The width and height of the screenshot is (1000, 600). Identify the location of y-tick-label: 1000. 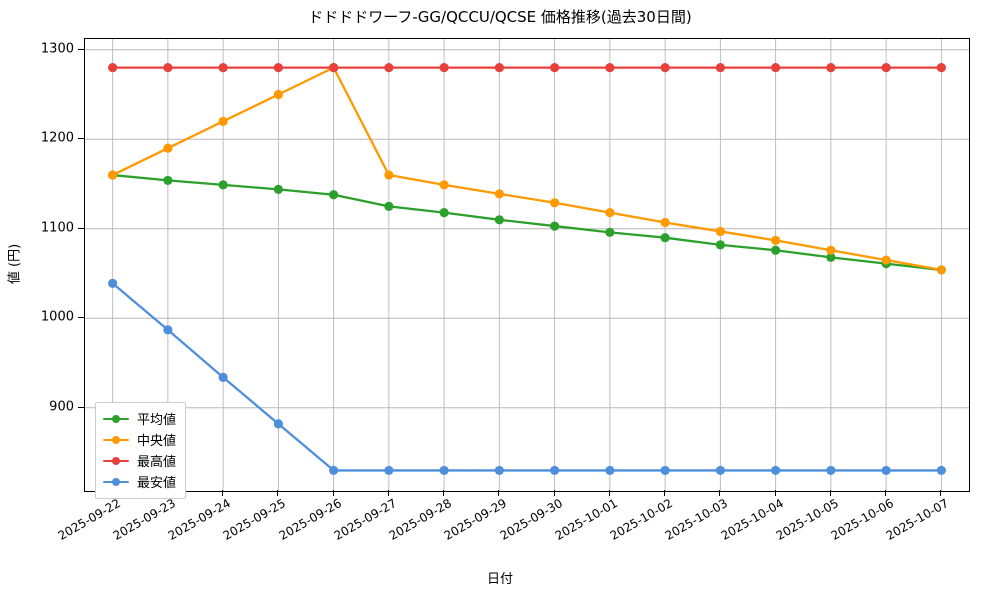
(57, 317).